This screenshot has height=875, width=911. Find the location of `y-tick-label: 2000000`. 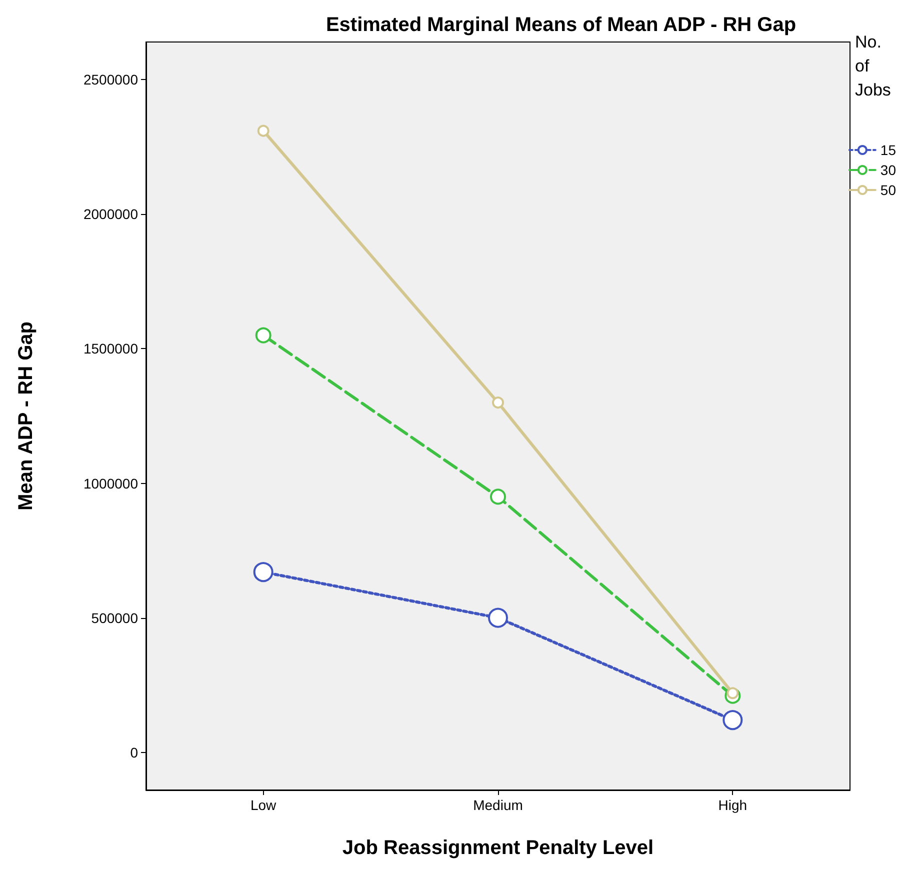

y-tick-label: 2000000 is located at coordinates (110, 214).